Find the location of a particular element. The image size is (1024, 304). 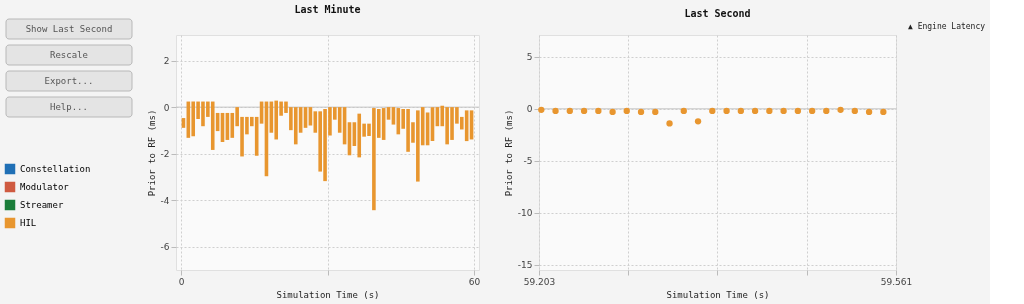

y-tick-label: -5 is located at coordinates (528, 161).